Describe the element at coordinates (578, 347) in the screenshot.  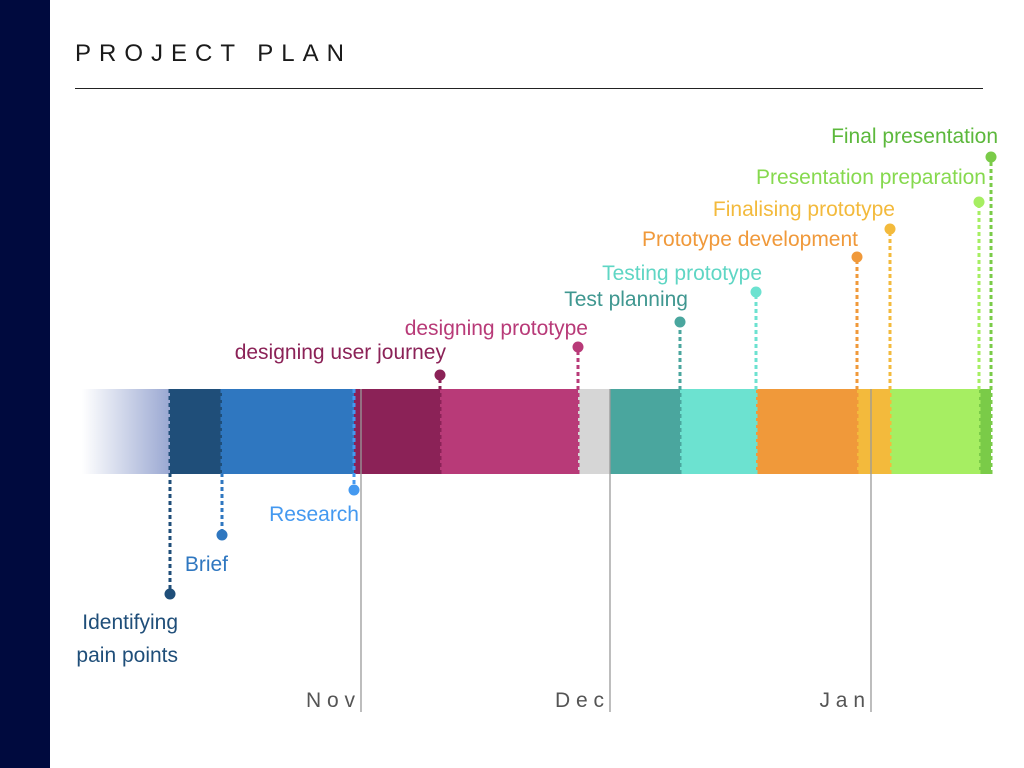
I see `marker-designing-prototype-dot` at that location.